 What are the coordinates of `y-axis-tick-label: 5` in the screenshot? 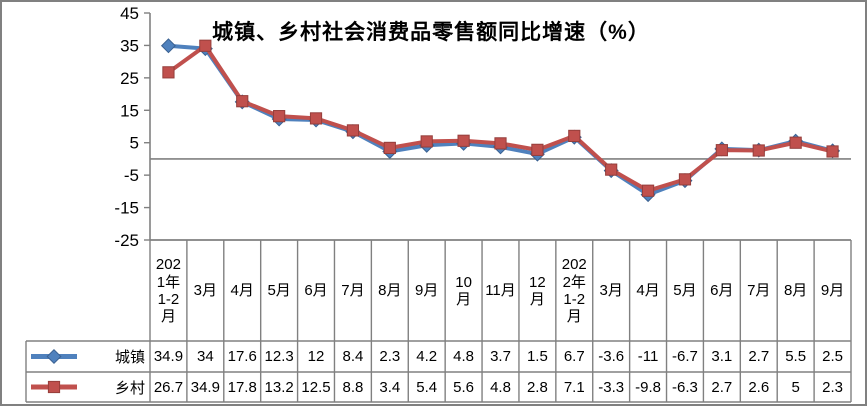 It's located at (134, 143).